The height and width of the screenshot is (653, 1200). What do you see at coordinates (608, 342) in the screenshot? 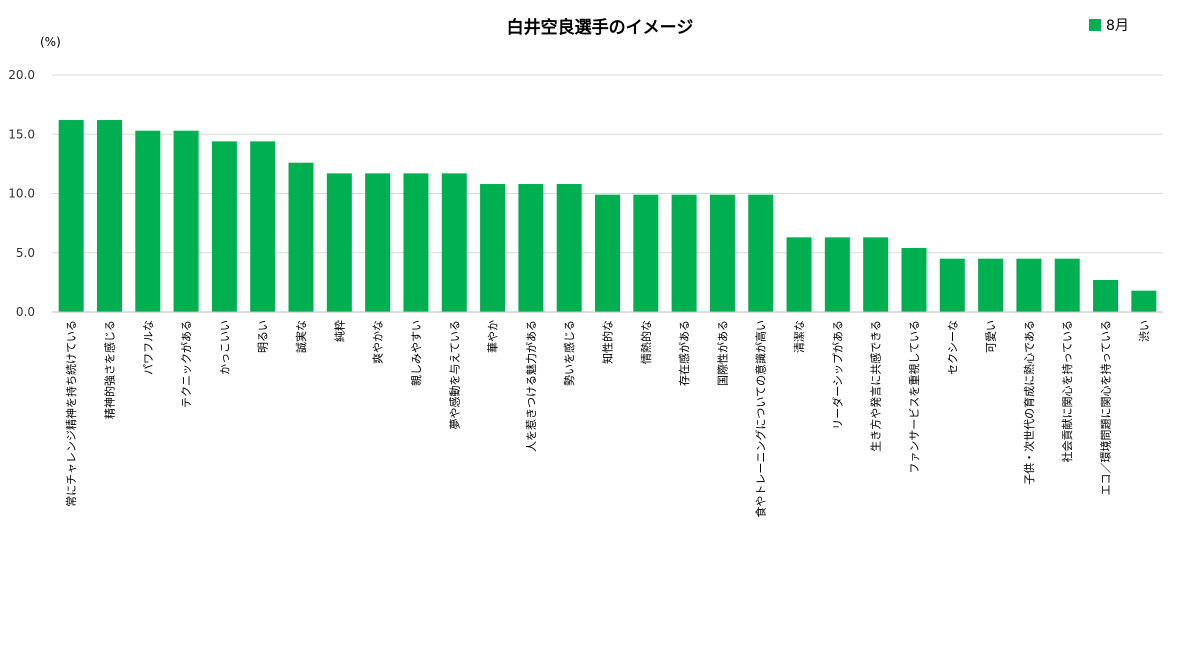
I see `category-label: 知性的な` at bounding box center [608, 342].